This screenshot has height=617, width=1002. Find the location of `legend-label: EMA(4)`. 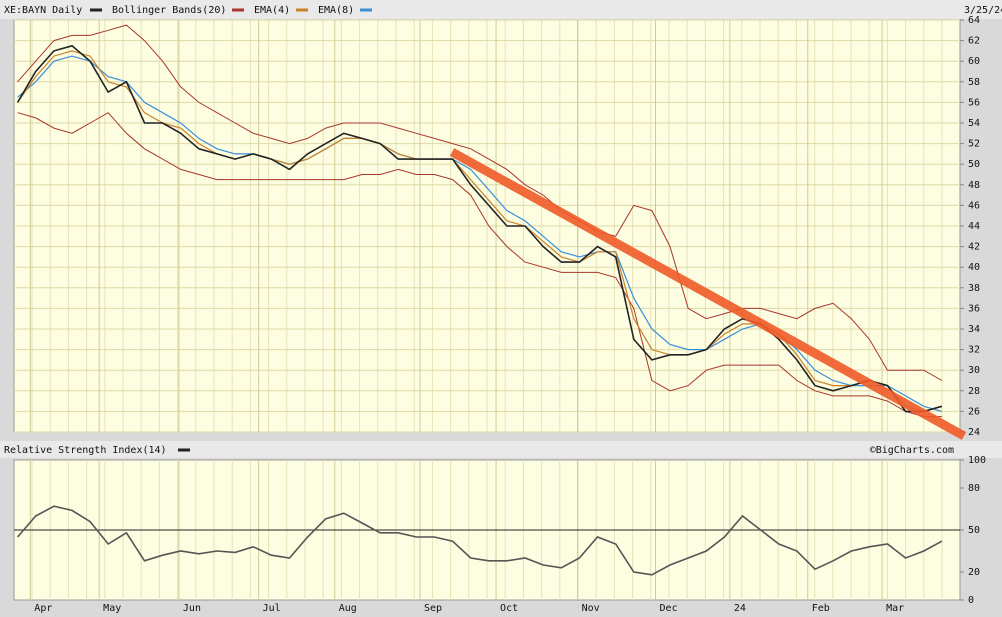

legend-label: EMA(4) is located at coordinates (272, 10).